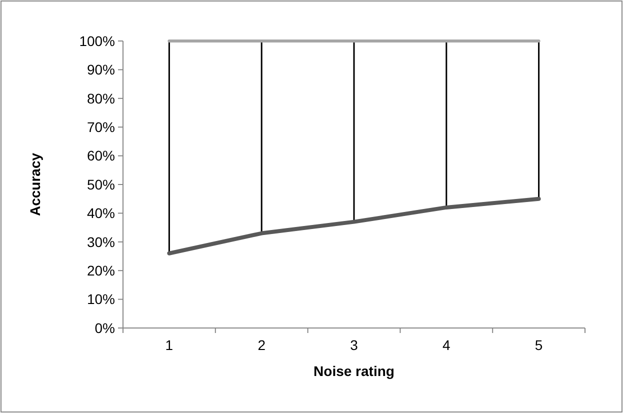  What do you see at coordinates (100, 127) in the screenshot?
I see `y-tick-label: 70%` at bounding box center [100, 127].